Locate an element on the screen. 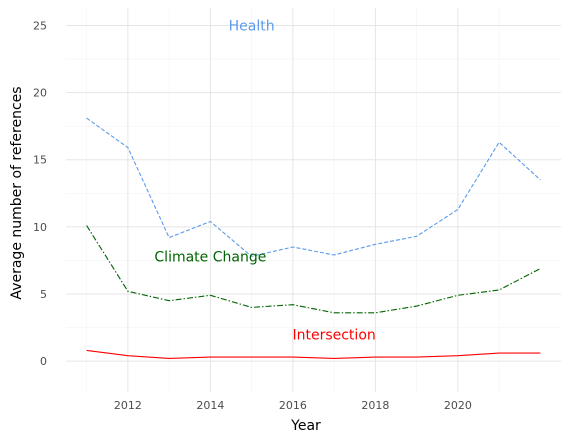  y-tick-label: 20 is located at coordinates (40, 93).